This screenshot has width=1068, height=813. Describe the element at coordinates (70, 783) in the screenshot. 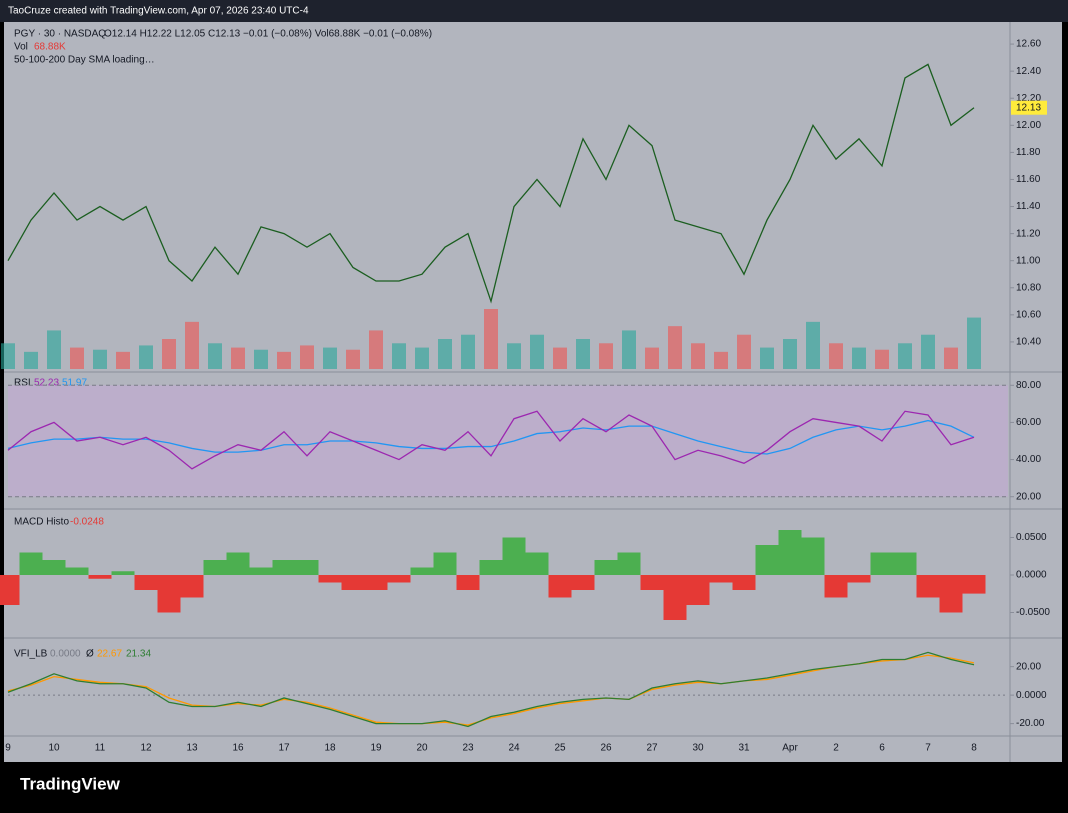

I see `brand: TradingView` at that location.